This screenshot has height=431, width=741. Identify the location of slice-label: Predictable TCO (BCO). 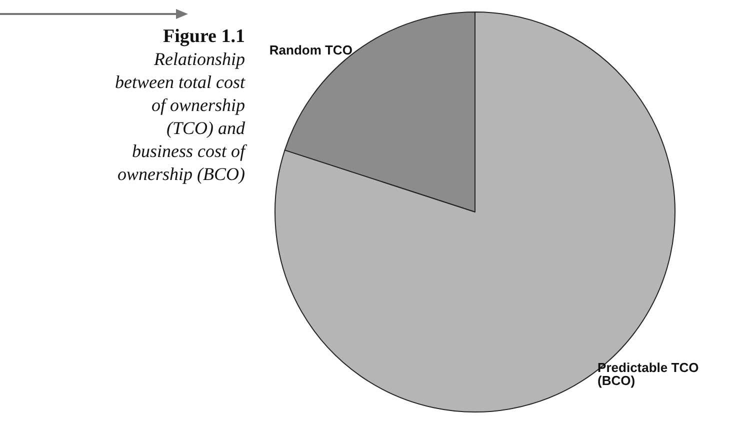
(648, 374).